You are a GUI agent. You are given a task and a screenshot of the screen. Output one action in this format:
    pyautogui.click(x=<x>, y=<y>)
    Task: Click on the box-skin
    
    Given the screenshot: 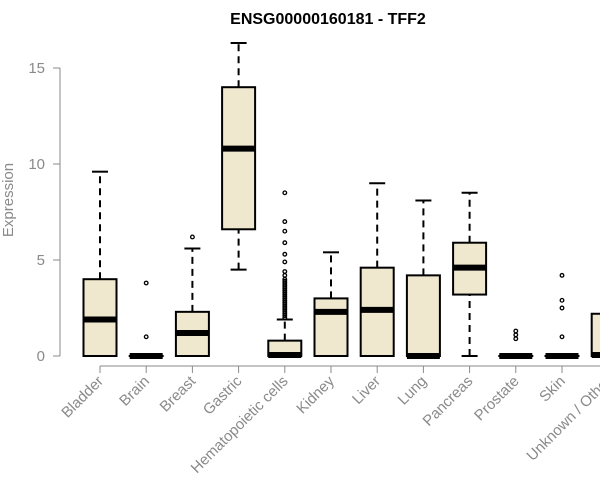 What is the action you would take?
    pyautogui.click(x=562, y=315)
    